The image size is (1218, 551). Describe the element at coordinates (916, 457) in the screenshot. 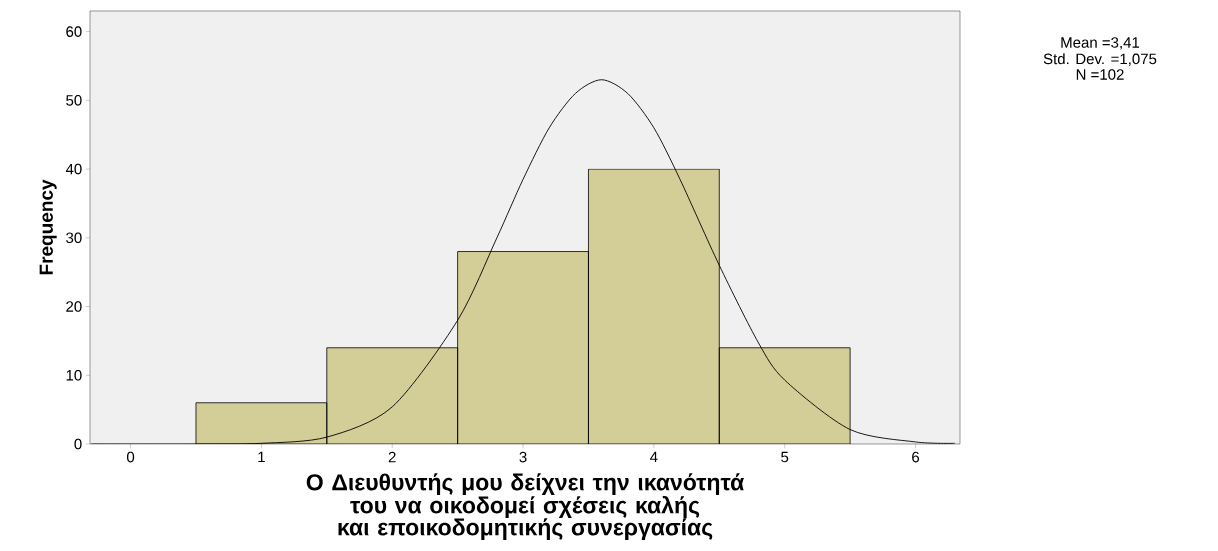

I see `x-tick-label: 6` at that location.